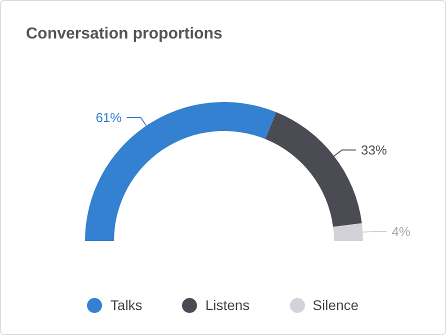 This screenshot has width=446, height=335. I want to click on legend-label: Talks, so click(126, 305).